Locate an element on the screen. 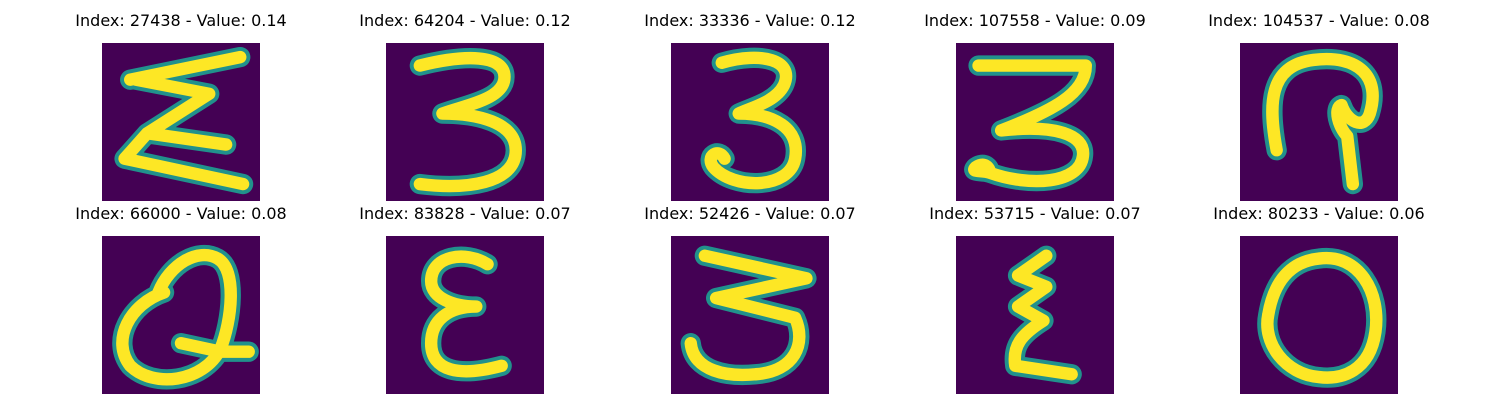 This screenshot has width=1500, height=400. panel-title: Index: 33336 - Value: 0.12 is located at coordinates (750, 20).